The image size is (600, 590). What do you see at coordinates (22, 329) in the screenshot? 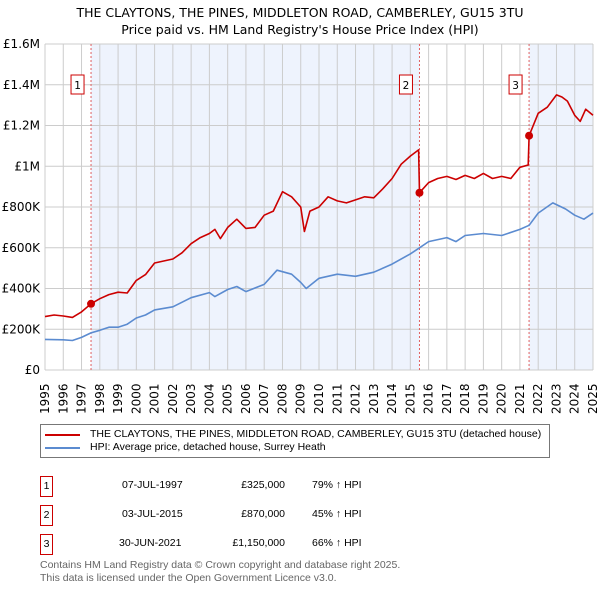
I see `y-tick-label: £200K` at bounding box center [22, 329].